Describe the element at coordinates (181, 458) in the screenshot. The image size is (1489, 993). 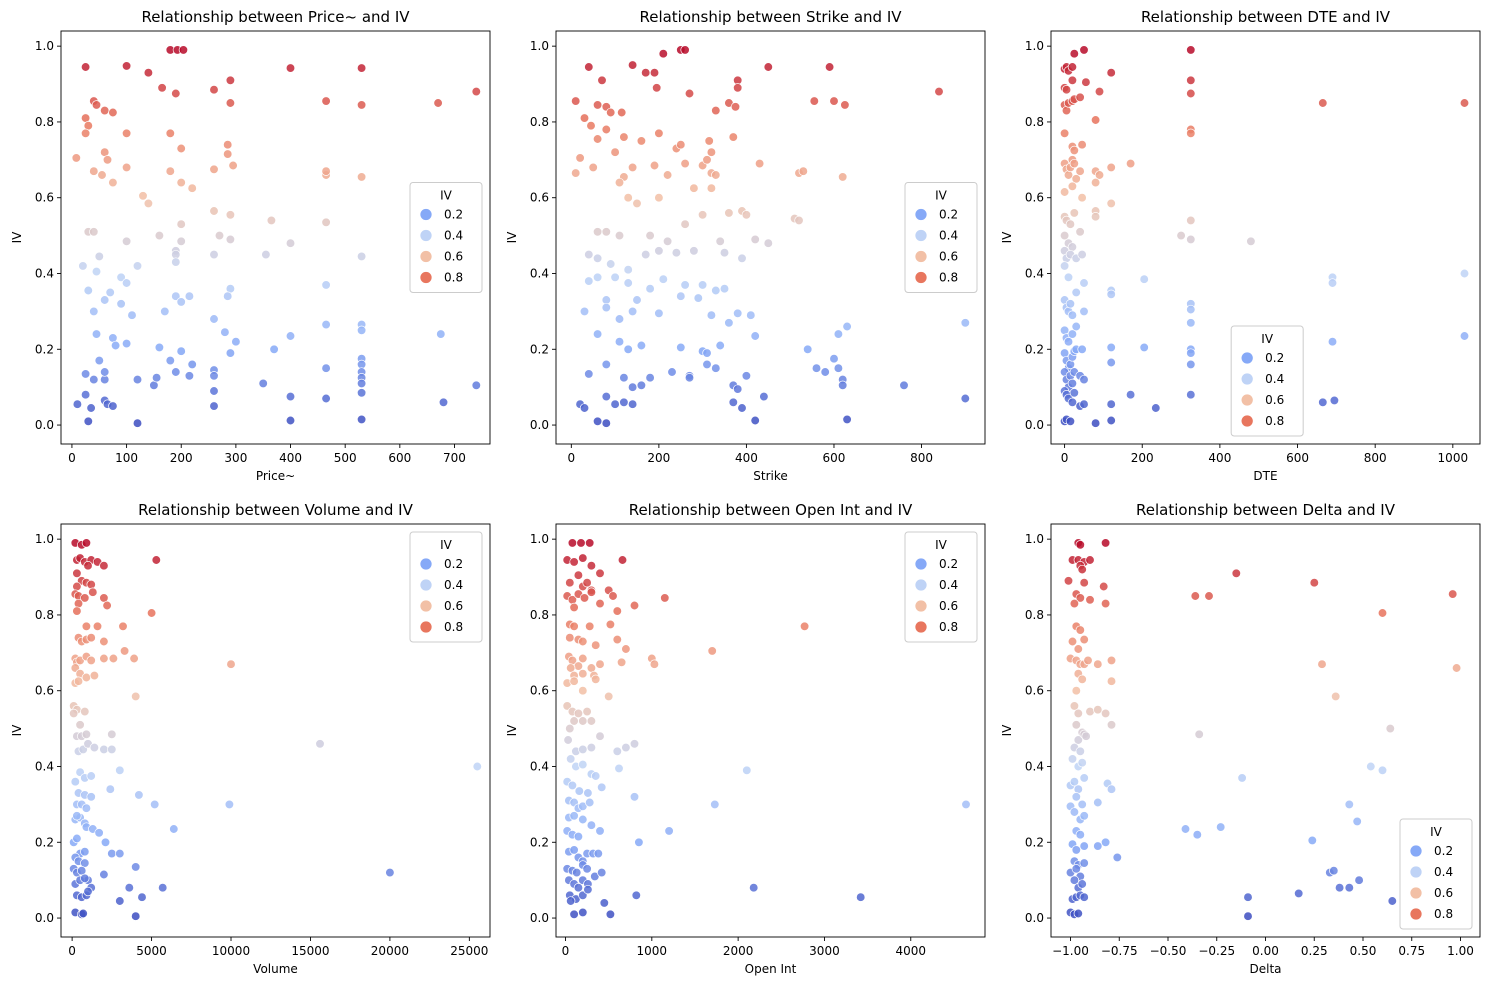
I see `x-tick-label: 200` at that location.